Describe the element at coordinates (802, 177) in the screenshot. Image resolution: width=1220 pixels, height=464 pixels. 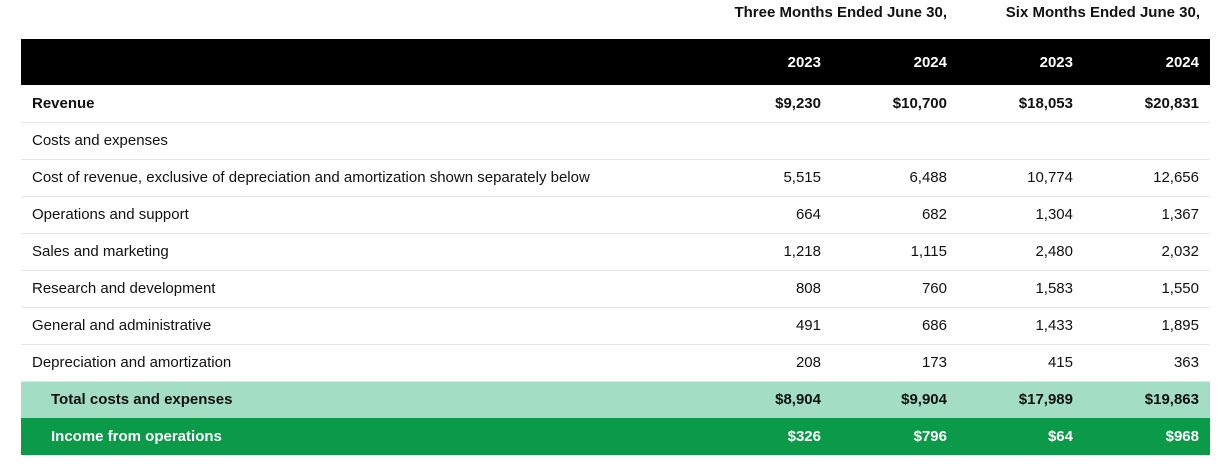
I see `row-value: 5,515` at that location.